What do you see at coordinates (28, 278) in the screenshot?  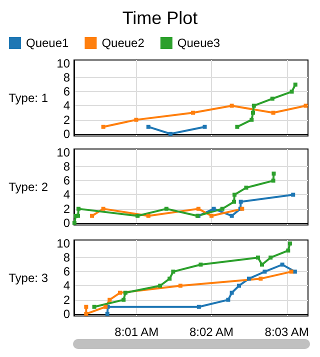 I see `y-axis-title: Type: 3` at bounding box center [28, 278].